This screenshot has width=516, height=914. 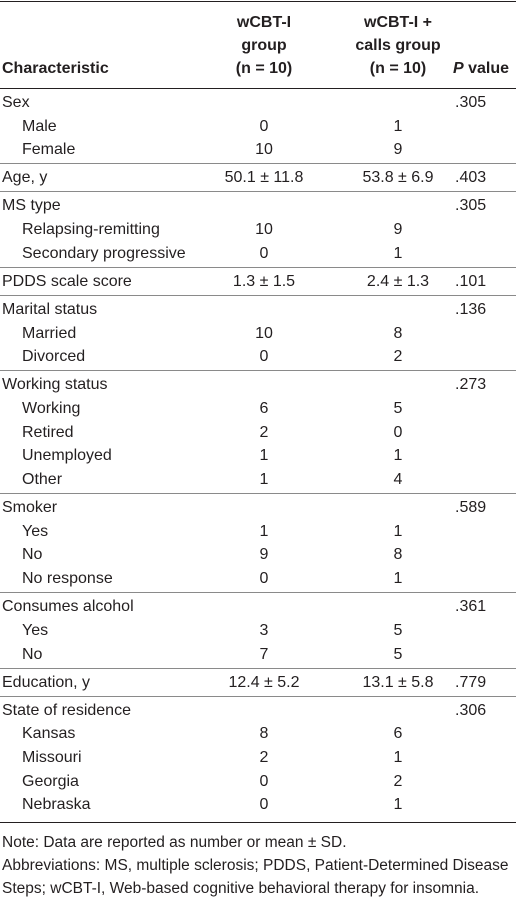 What do you see at coordinates (68, 607) in the screenshot?
I see `row-label: Consumes alcohol` at bounding box center [68, 607].